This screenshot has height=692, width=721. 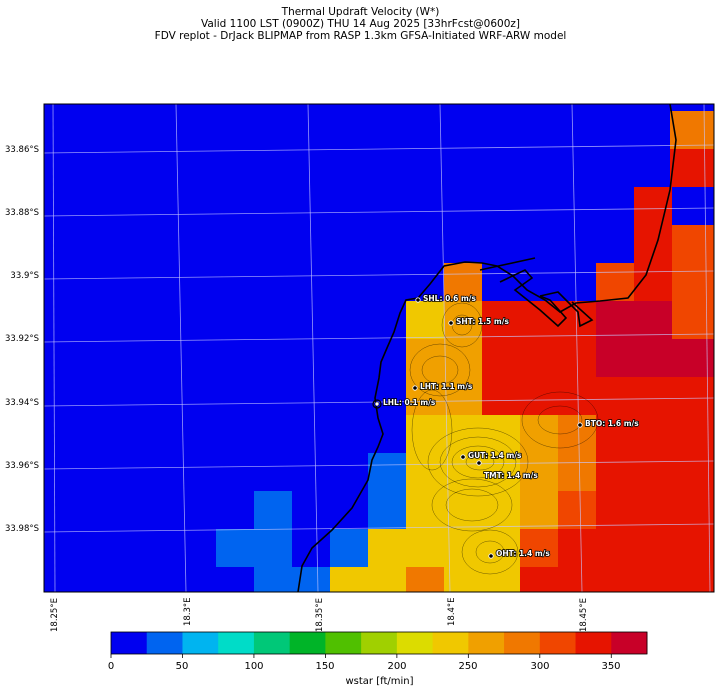 What do you see at coordinates (360, 12) in the screenshot?
I see `map-title: Thermal Updraft Velocity (W*)` at bounding box center [360, 12].